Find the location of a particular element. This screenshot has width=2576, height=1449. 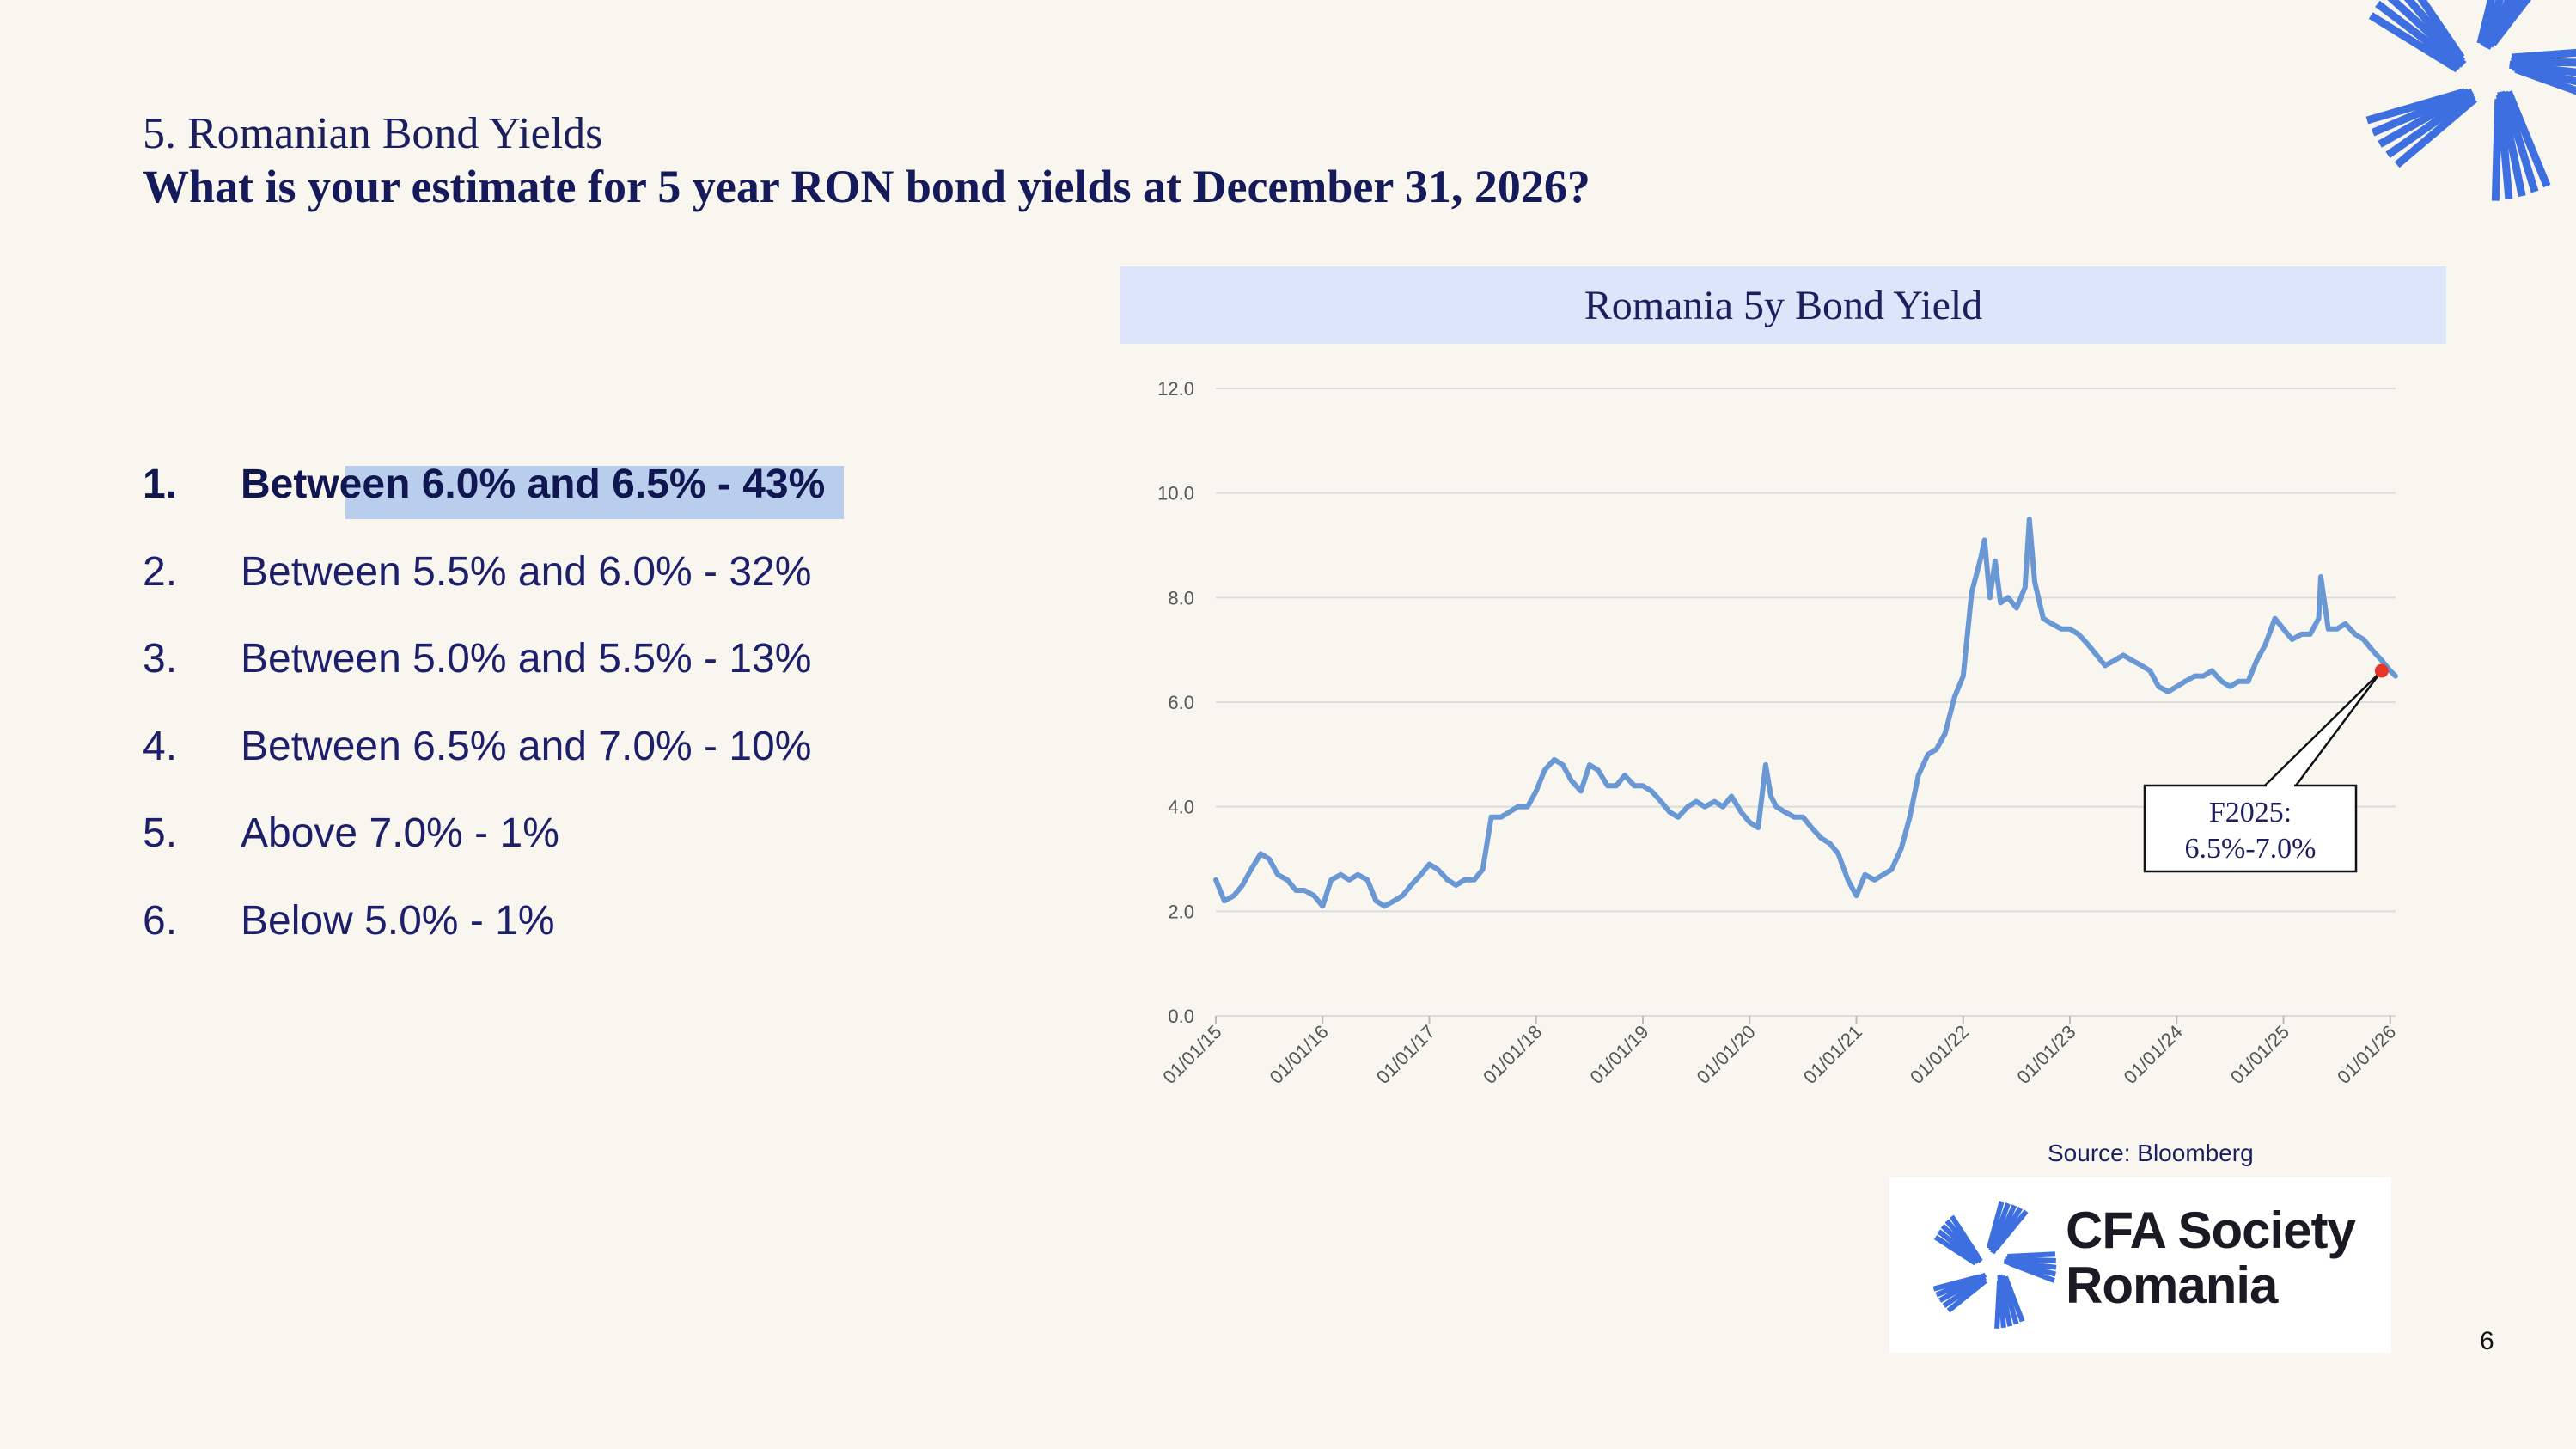

option-item: 2. Between 5.5% and 6.0% - 32% is located at coordinates (484, 592).